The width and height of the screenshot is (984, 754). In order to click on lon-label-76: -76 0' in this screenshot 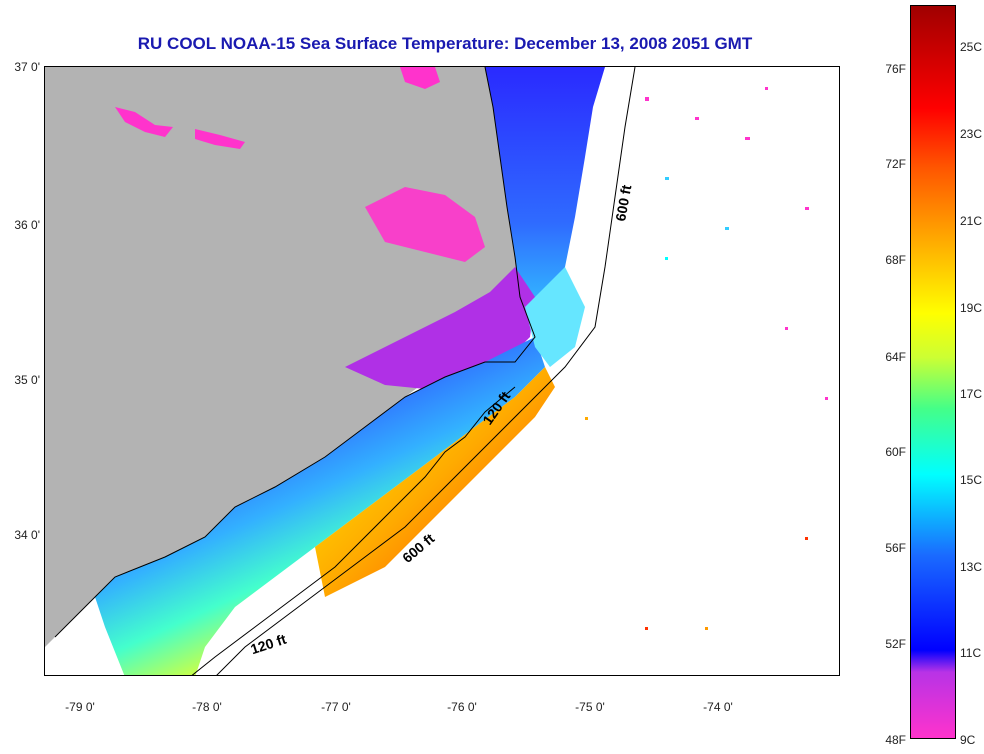, I will do `click(462, 707)`.